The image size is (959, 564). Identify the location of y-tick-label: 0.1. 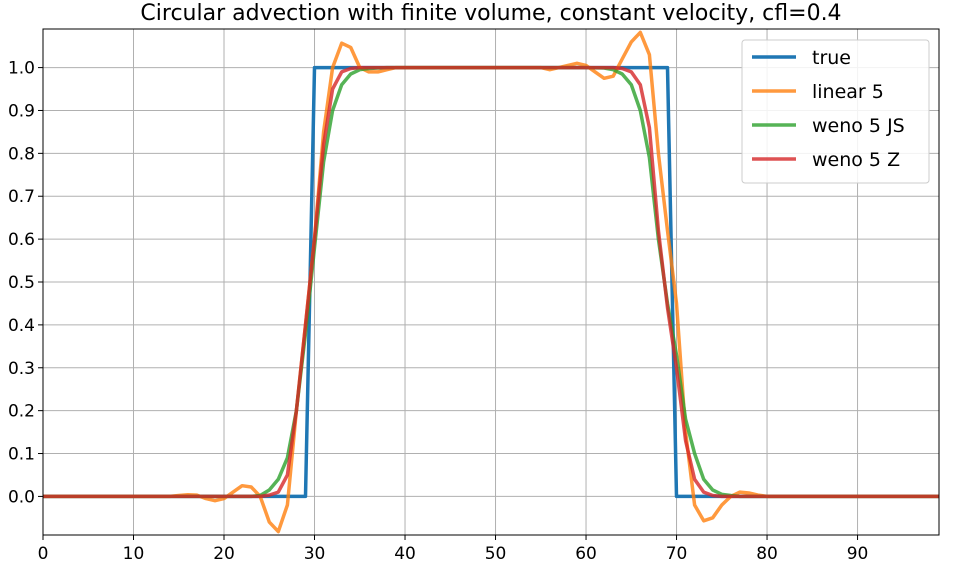
(21, 455).